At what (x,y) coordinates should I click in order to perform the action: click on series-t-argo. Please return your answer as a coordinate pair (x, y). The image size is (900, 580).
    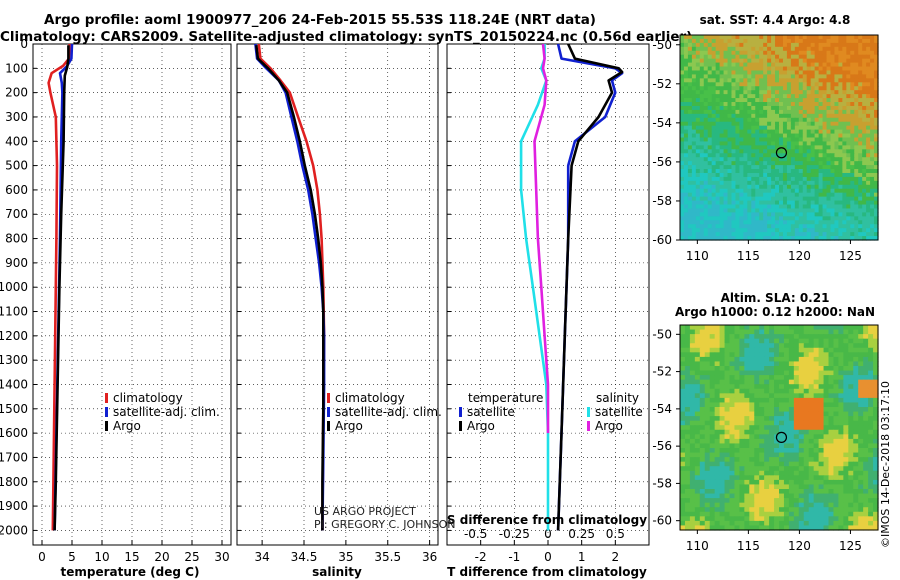
    Looking at the image, I should click on (590, 287).